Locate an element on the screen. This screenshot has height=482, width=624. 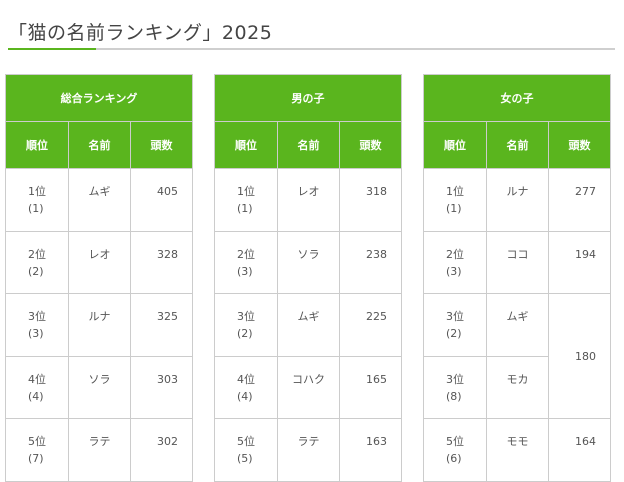
count-cell-merged: 180 is located at coordinates (579, 356).